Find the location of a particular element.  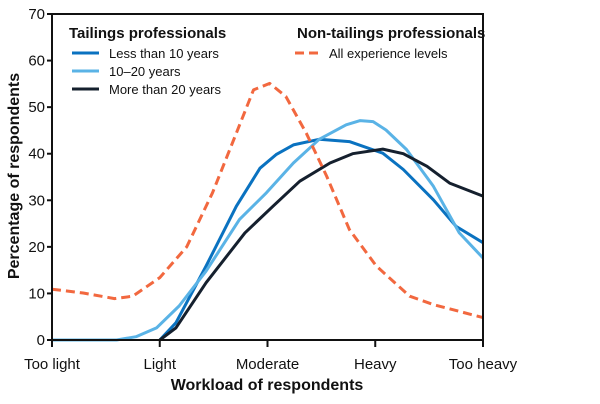

y-tick-label: 30 is located at coordinates (36, 200).